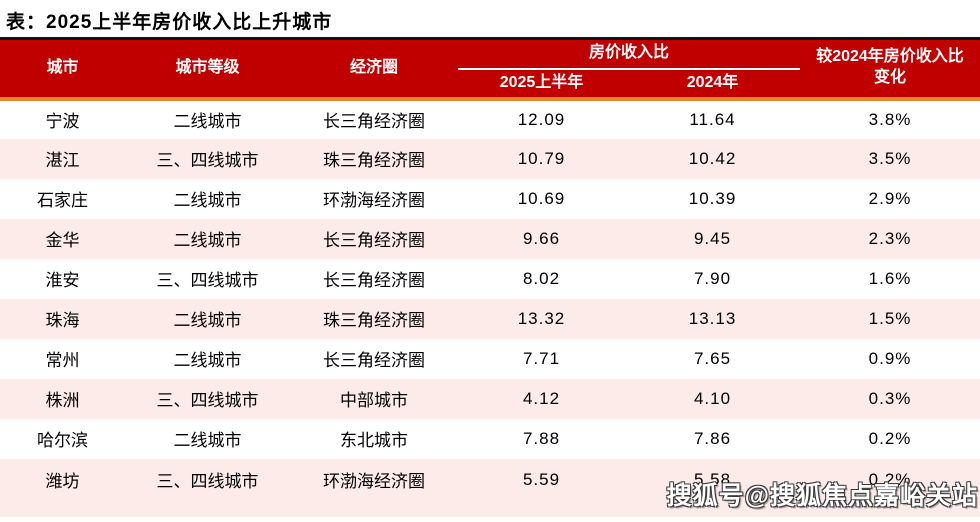  What do you see at coordinates (822, 496) in the screenshot?
I see `sohu-watermark: 搜狐号@搜狐焦点嘉峪关站` at bounding box center [822, 496].